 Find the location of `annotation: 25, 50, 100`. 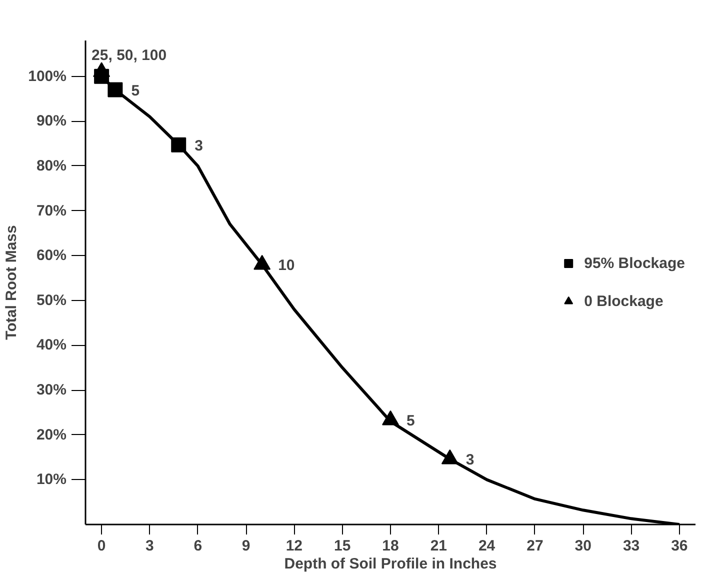

annotation: 25, 50, 100 is located at coordinates (129, 55).